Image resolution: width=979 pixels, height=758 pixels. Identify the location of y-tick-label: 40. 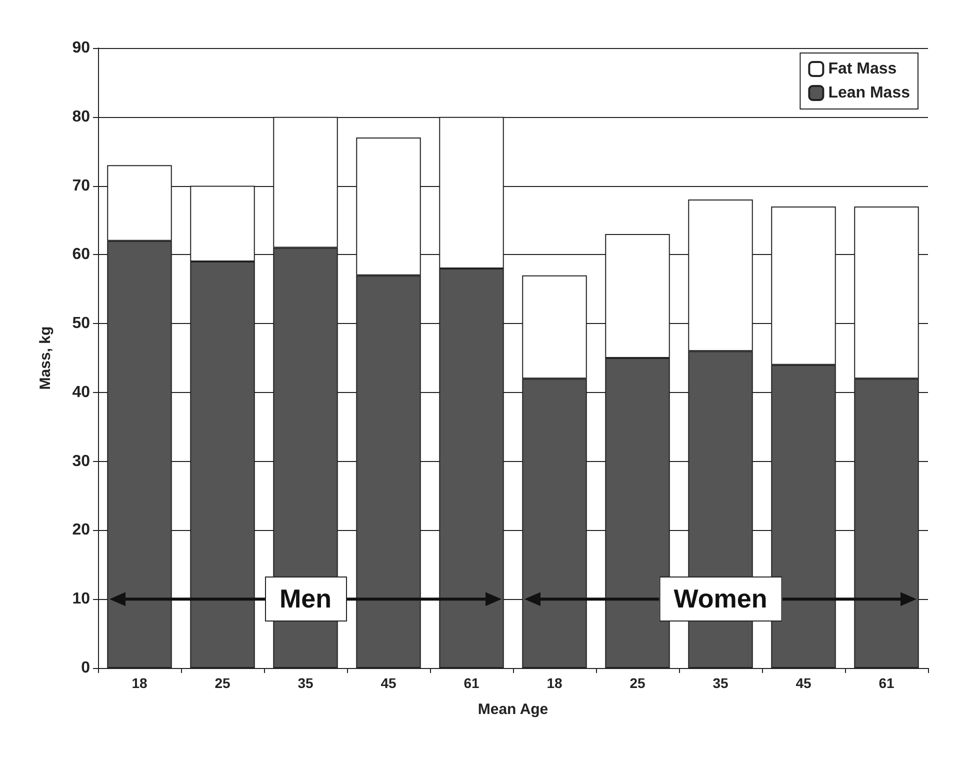
(81, 392).